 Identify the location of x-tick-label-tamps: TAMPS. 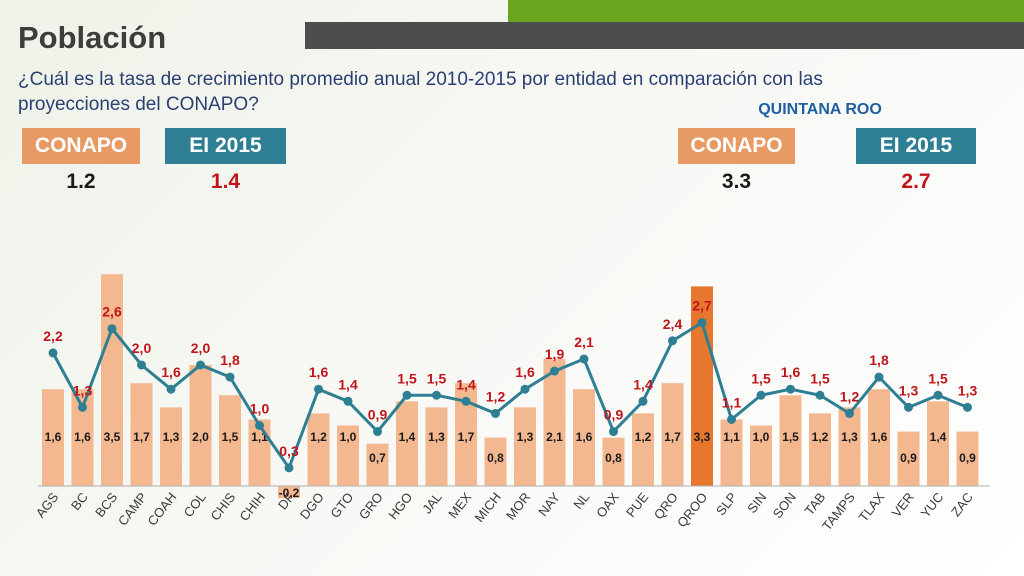
(838, 511).